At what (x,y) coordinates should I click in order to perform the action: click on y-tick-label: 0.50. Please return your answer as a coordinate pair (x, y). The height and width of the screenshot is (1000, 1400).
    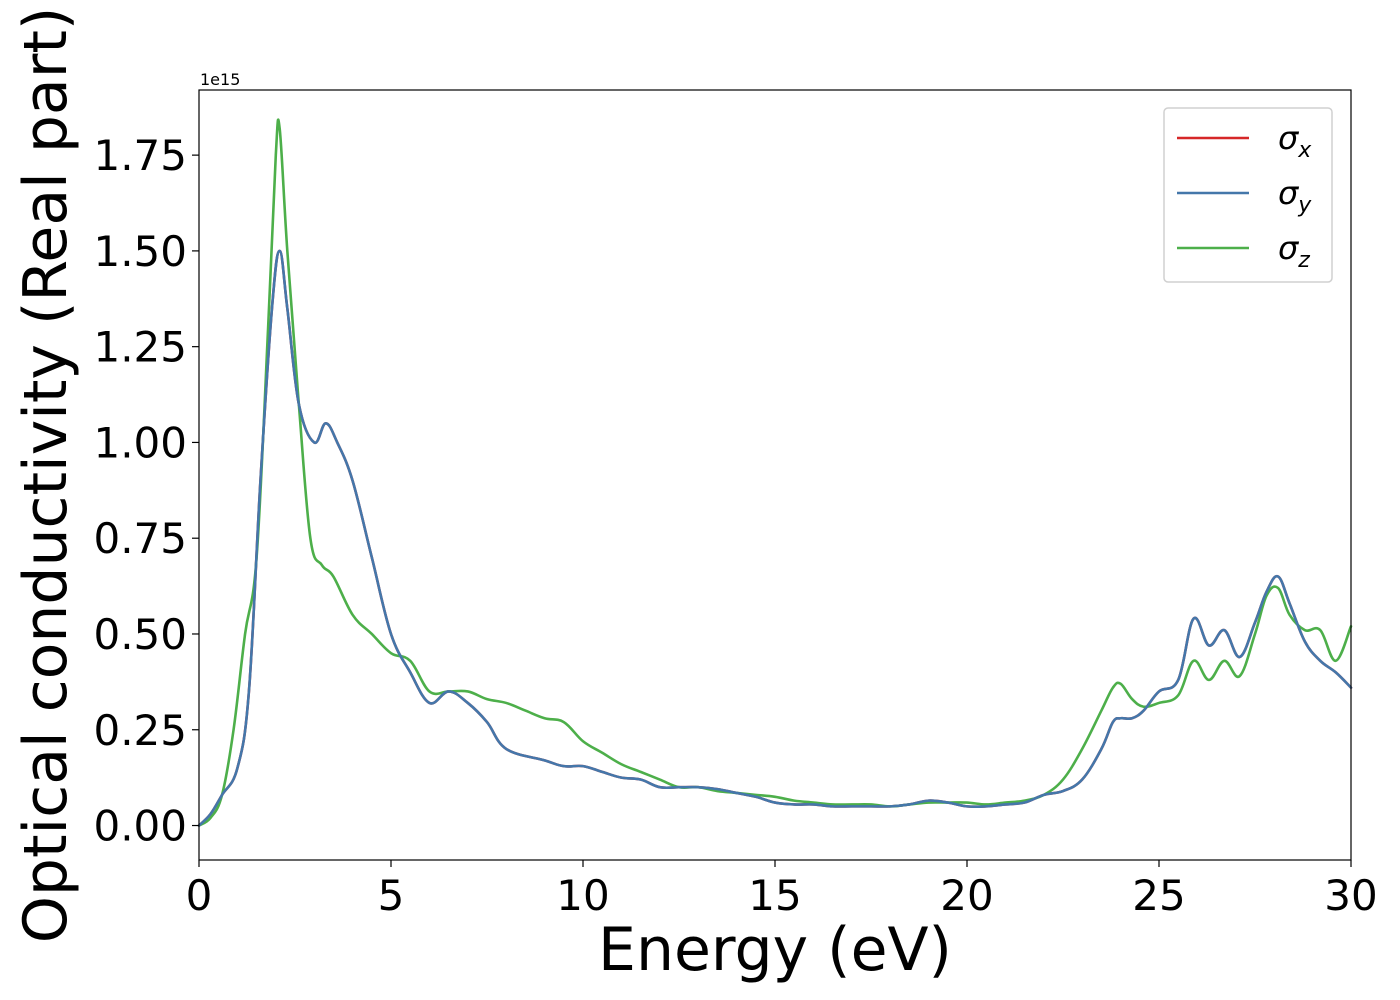
    Looking at the image, I should click on (140, 634).